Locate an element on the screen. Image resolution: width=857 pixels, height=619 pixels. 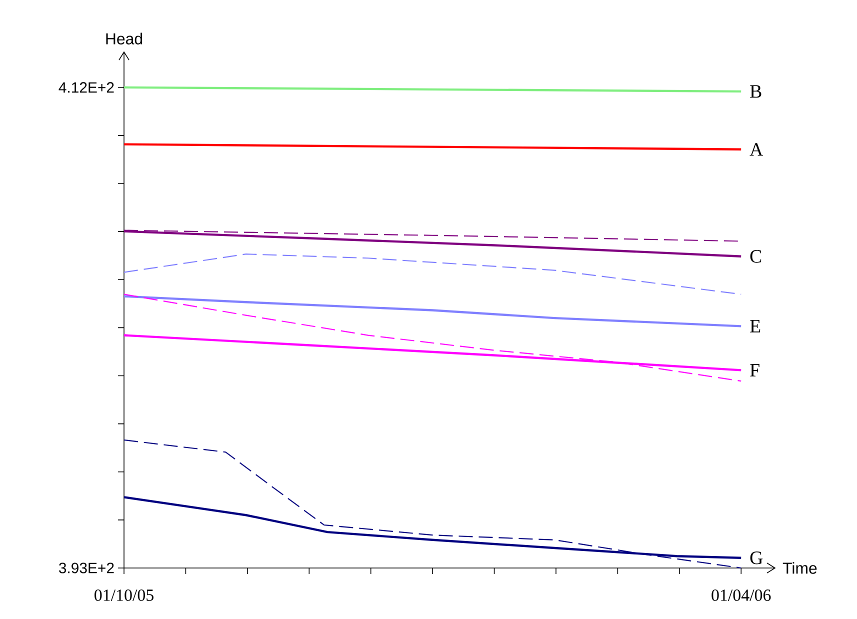
x-axis-title: Time is located at coordinates (799, 568).